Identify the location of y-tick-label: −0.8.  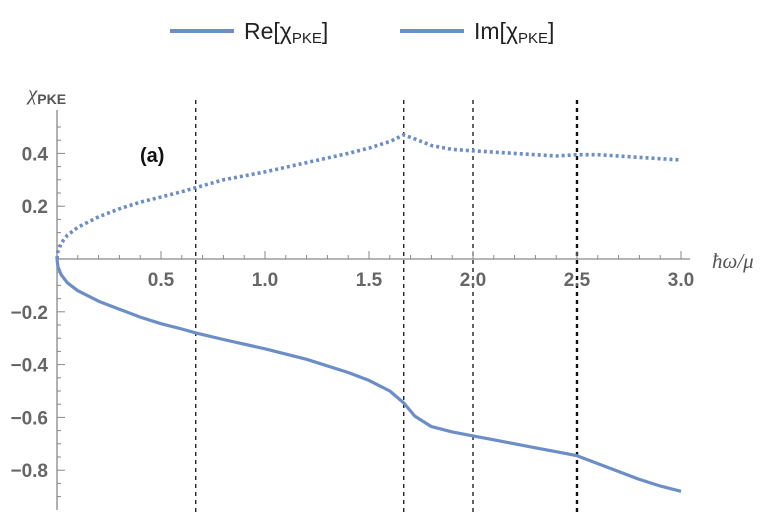
(29, 471).